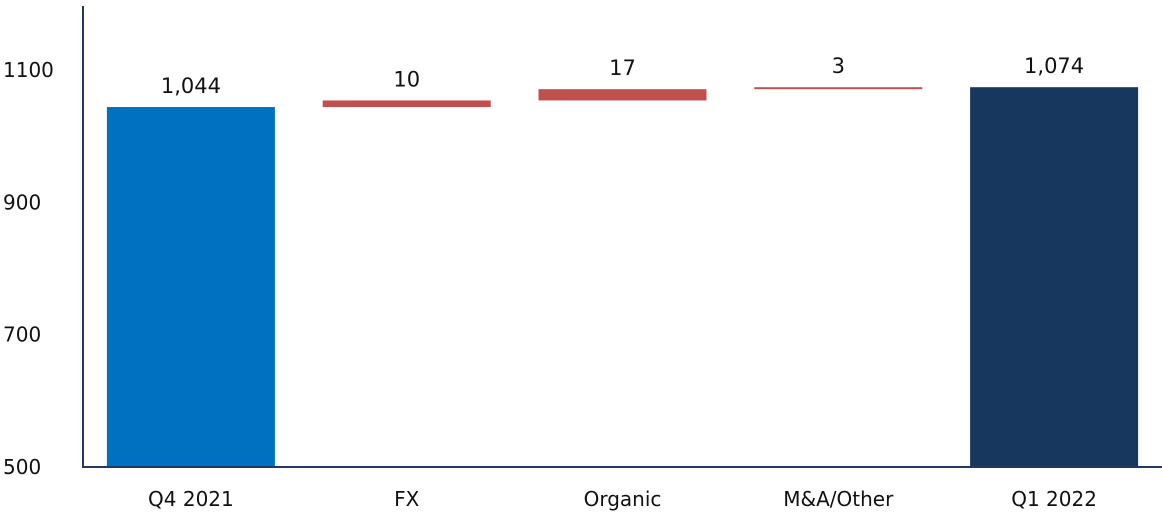 This screenshot has width=1162, height=516. I want to click on x-category-label: Organic, so click(623, 499).